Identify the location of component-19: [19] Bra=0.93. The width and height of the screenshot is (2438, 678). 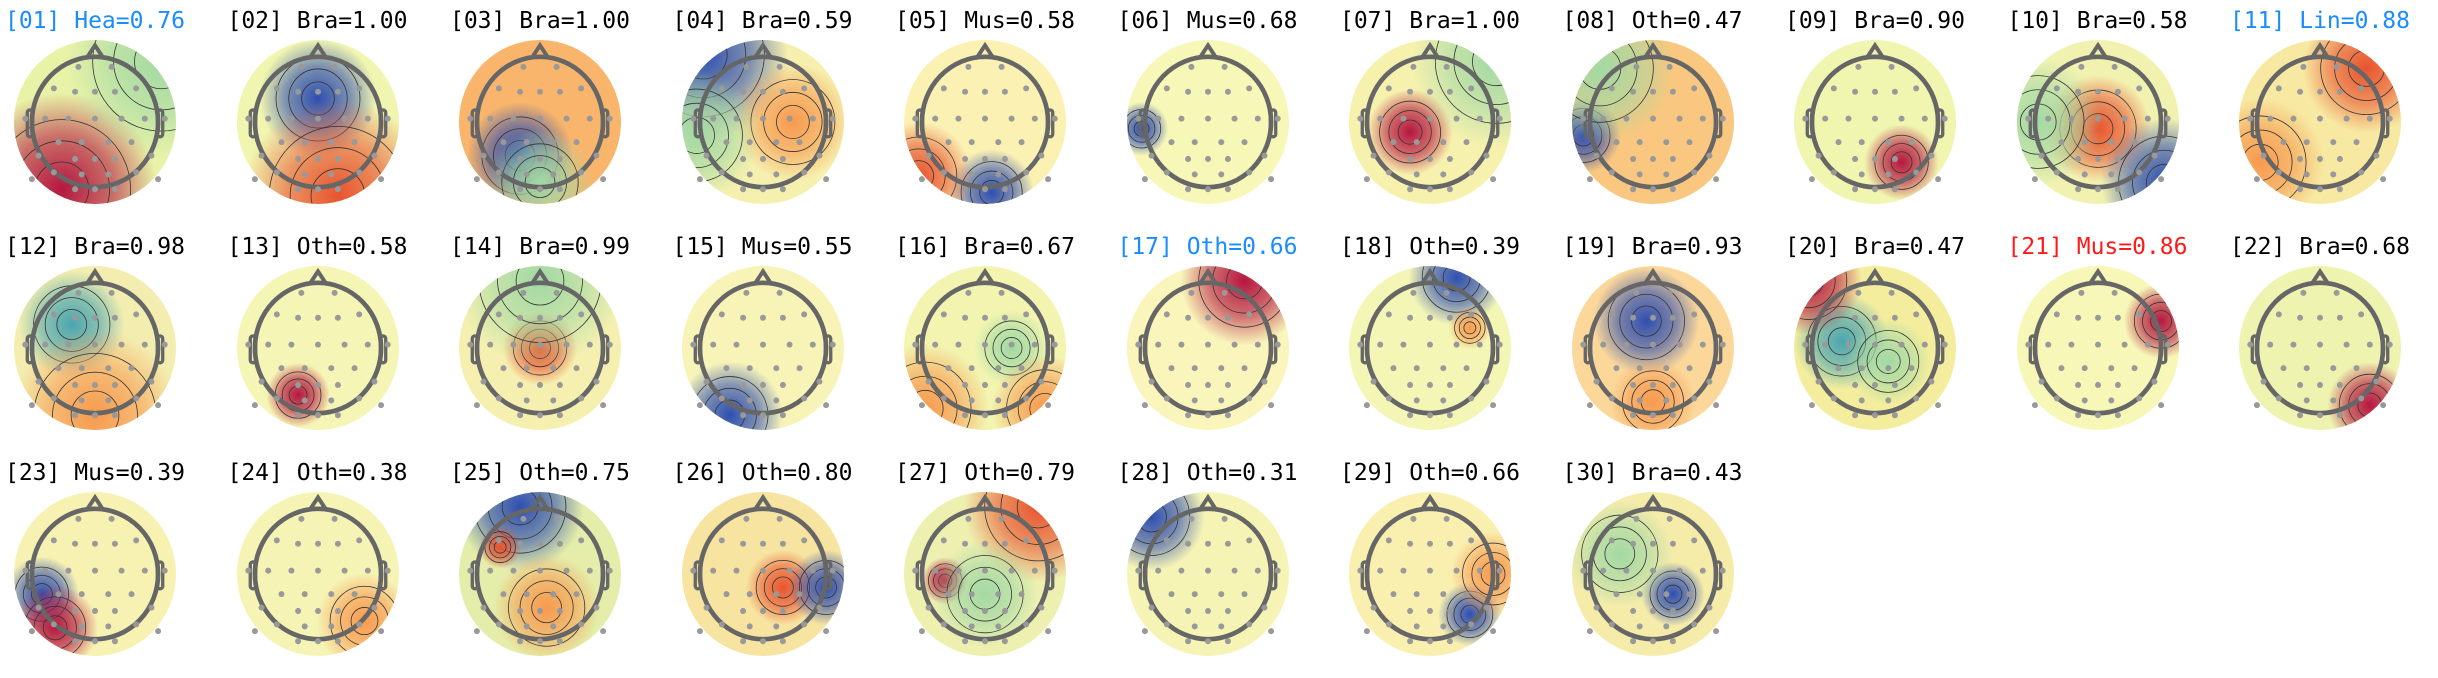
(1669, 339).